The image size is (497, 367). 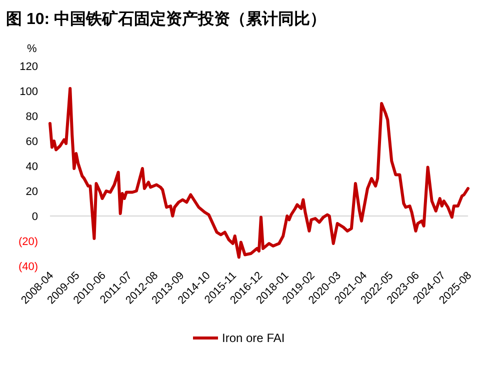 I want to click on y-tick-label: (40), so click(x=28, y=267).